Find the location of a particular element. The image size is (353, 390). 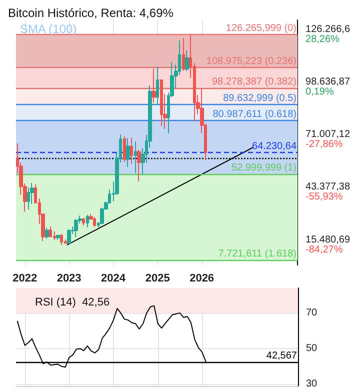

ref-line-label: 52.999,999 (1) is located at coordinates (264, 168).